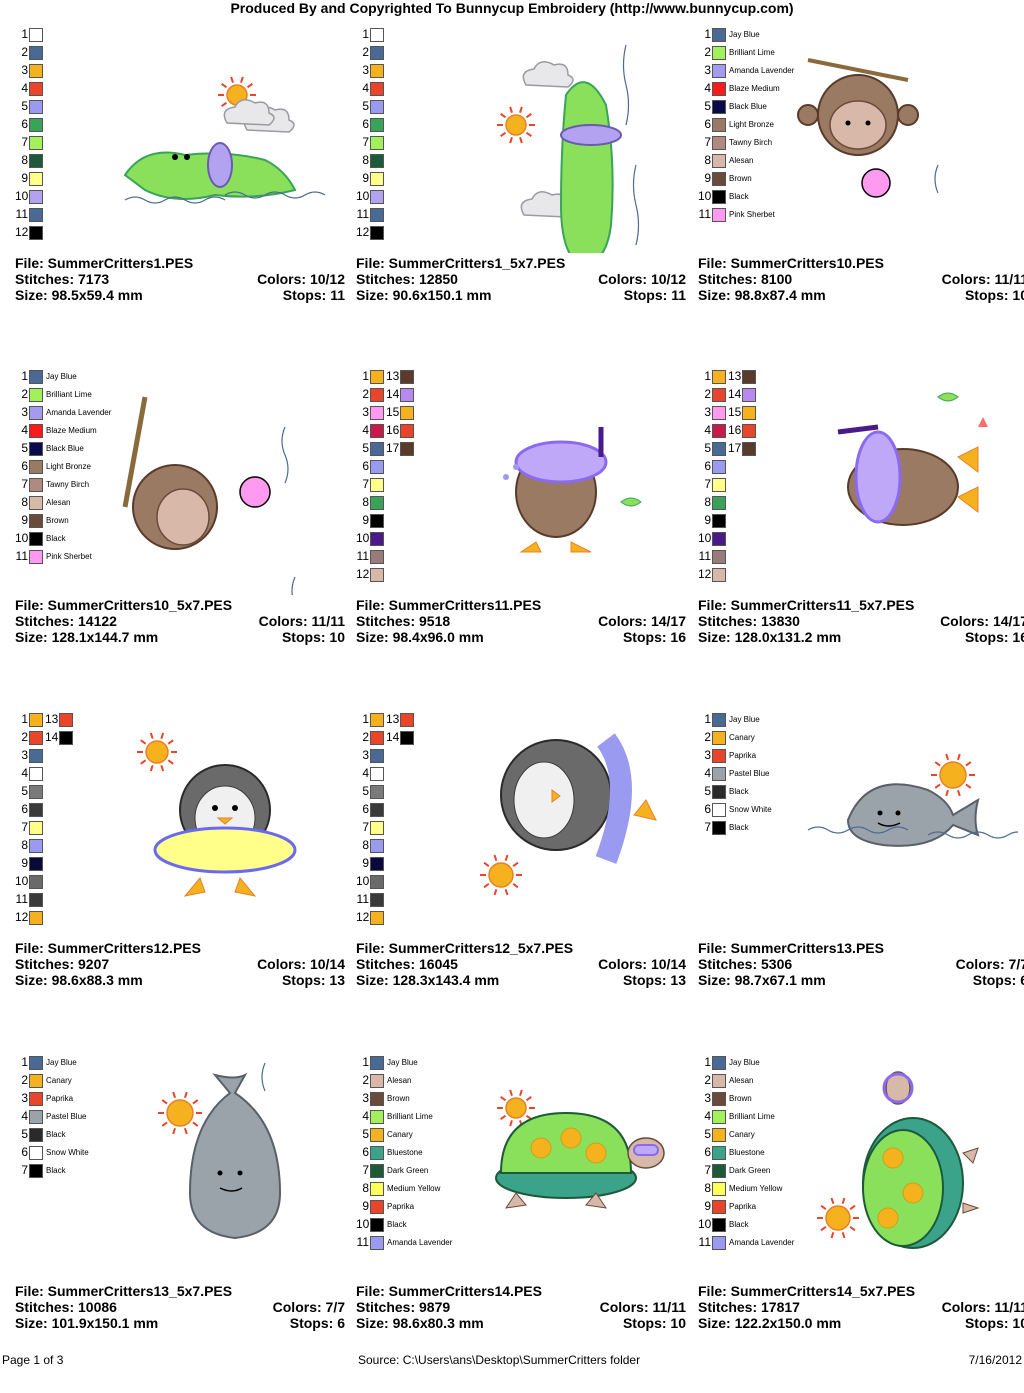 The height and width of the screenshot is (1393, 1024). What do you see at coordinates (668, 964) in the screenshot?
I see `color-count: 10/14` at bounding box center [668, 964].